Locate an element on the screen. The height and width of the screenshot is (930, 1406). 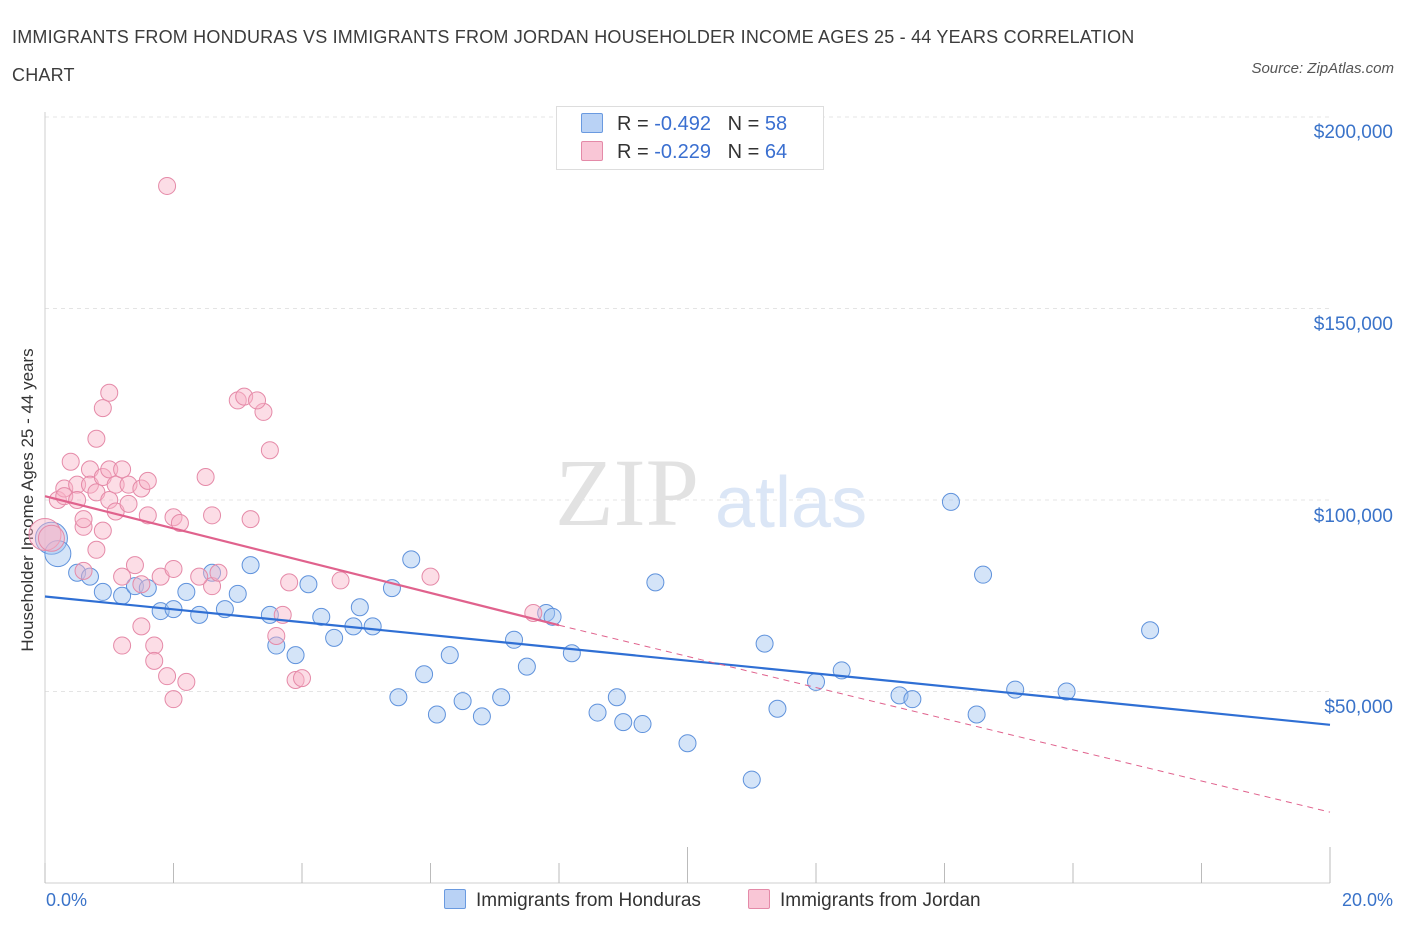
trend-line-jordan-extension is located at coordinates (944, 718).